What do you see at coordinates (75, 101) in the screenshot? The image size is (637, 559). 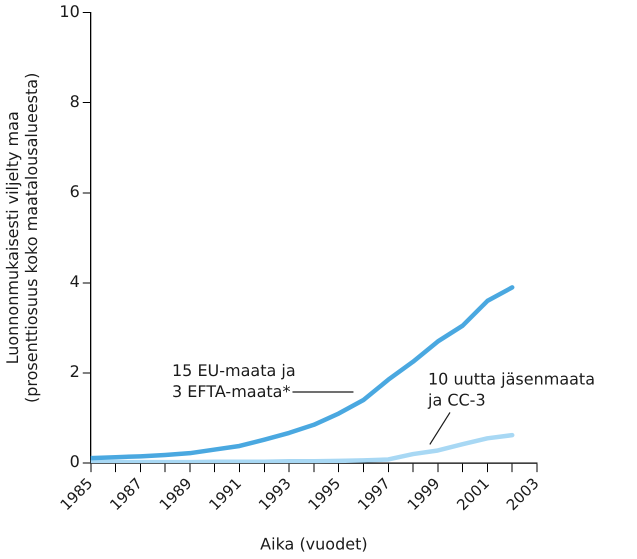 I see `y-tick-label: 8` at bounding box center [75, 101].